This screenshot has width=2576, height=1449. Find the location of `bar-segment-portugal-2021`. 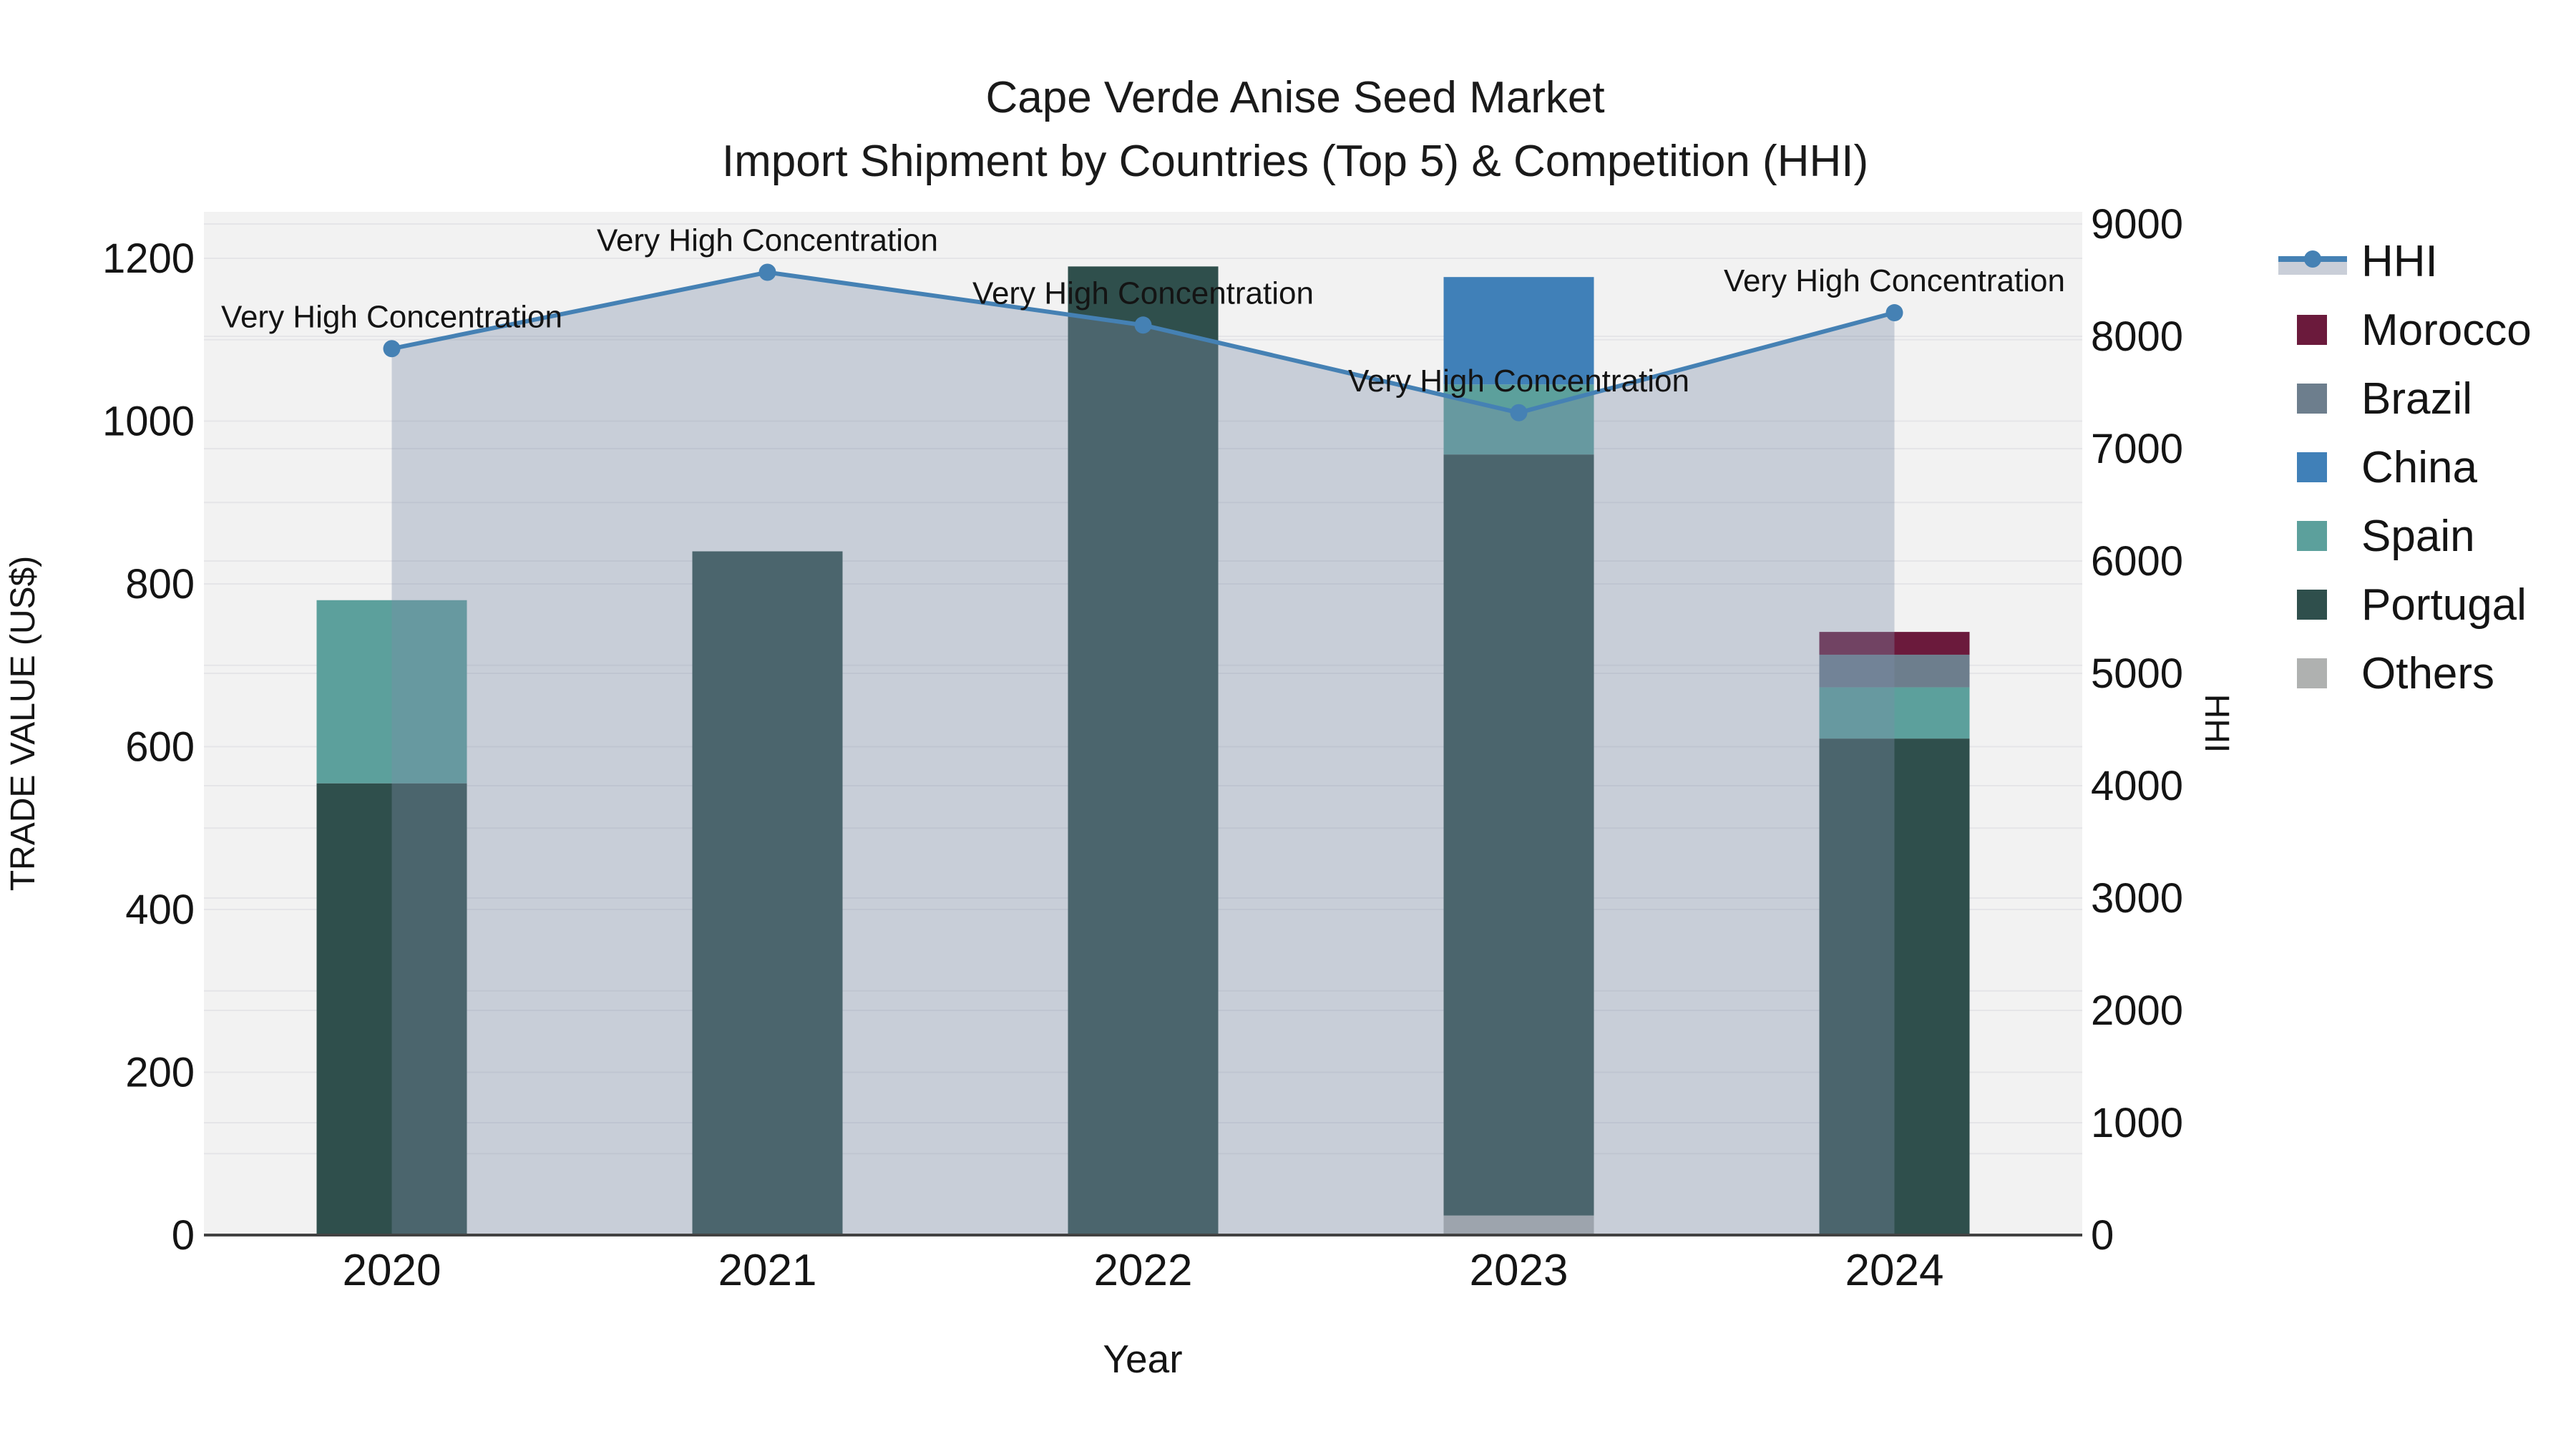

bar-segment-portugal-2021 is located at coordinates (767, 893).